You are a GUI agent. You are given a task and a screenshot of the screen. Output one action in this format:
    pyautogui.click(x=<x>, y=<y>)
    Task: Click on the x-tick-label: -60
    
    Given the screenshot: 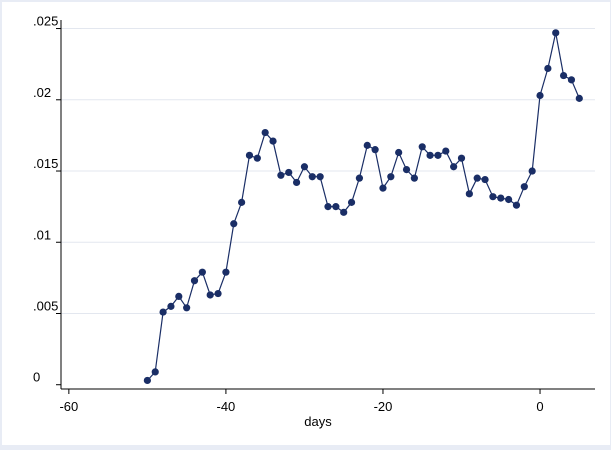 What is the action you would take?
    pyautogui.click(x=68, y=406)
    